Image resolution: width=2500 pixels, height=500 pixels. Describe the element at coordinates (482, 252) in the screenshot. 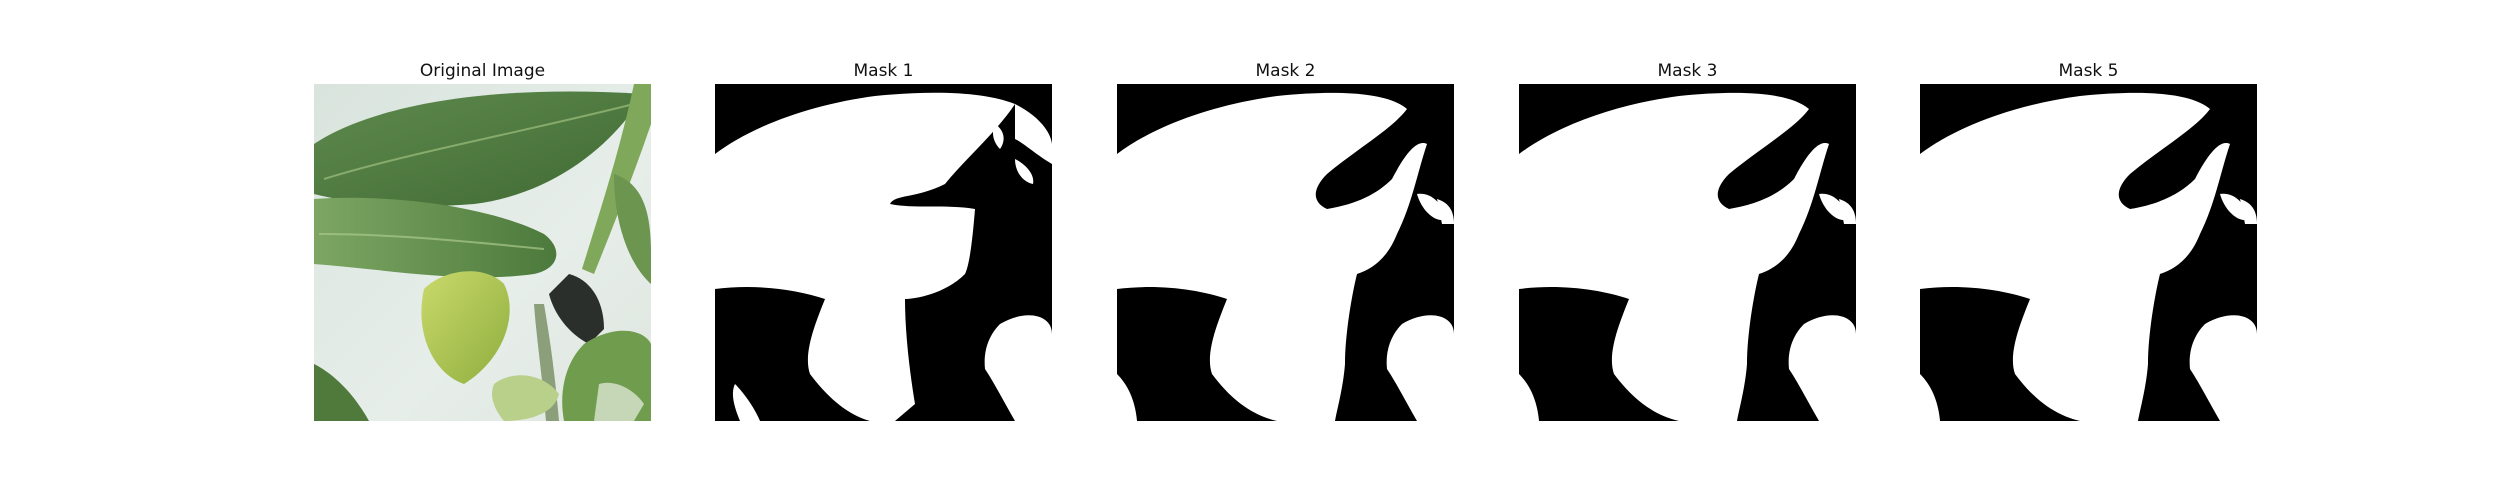

I see `original-image` at that location.